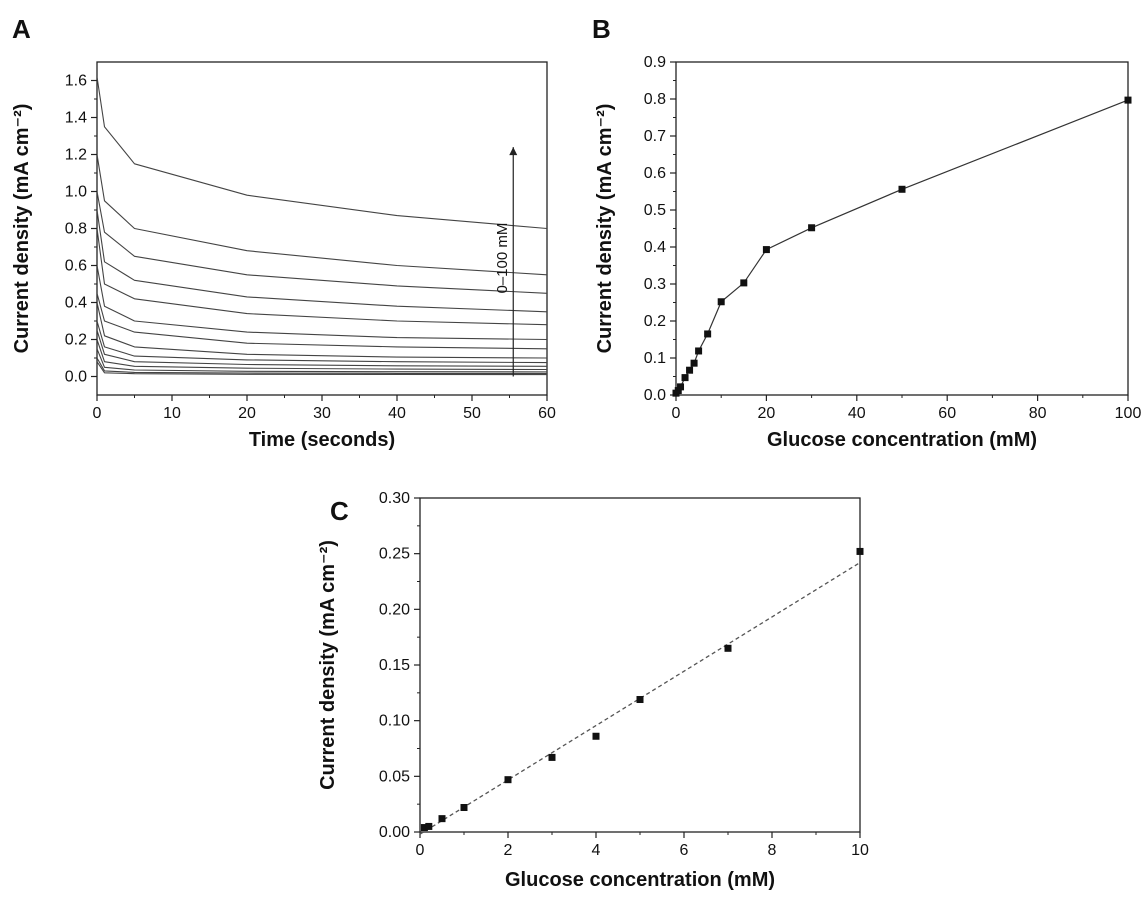 Image resolution: width=1141 pixels, height=901 pixels. What do you see at coordinates (1128, 413) in the screenshot?
I see `x-tick-label: 100` at bounding box center [1128, 413].